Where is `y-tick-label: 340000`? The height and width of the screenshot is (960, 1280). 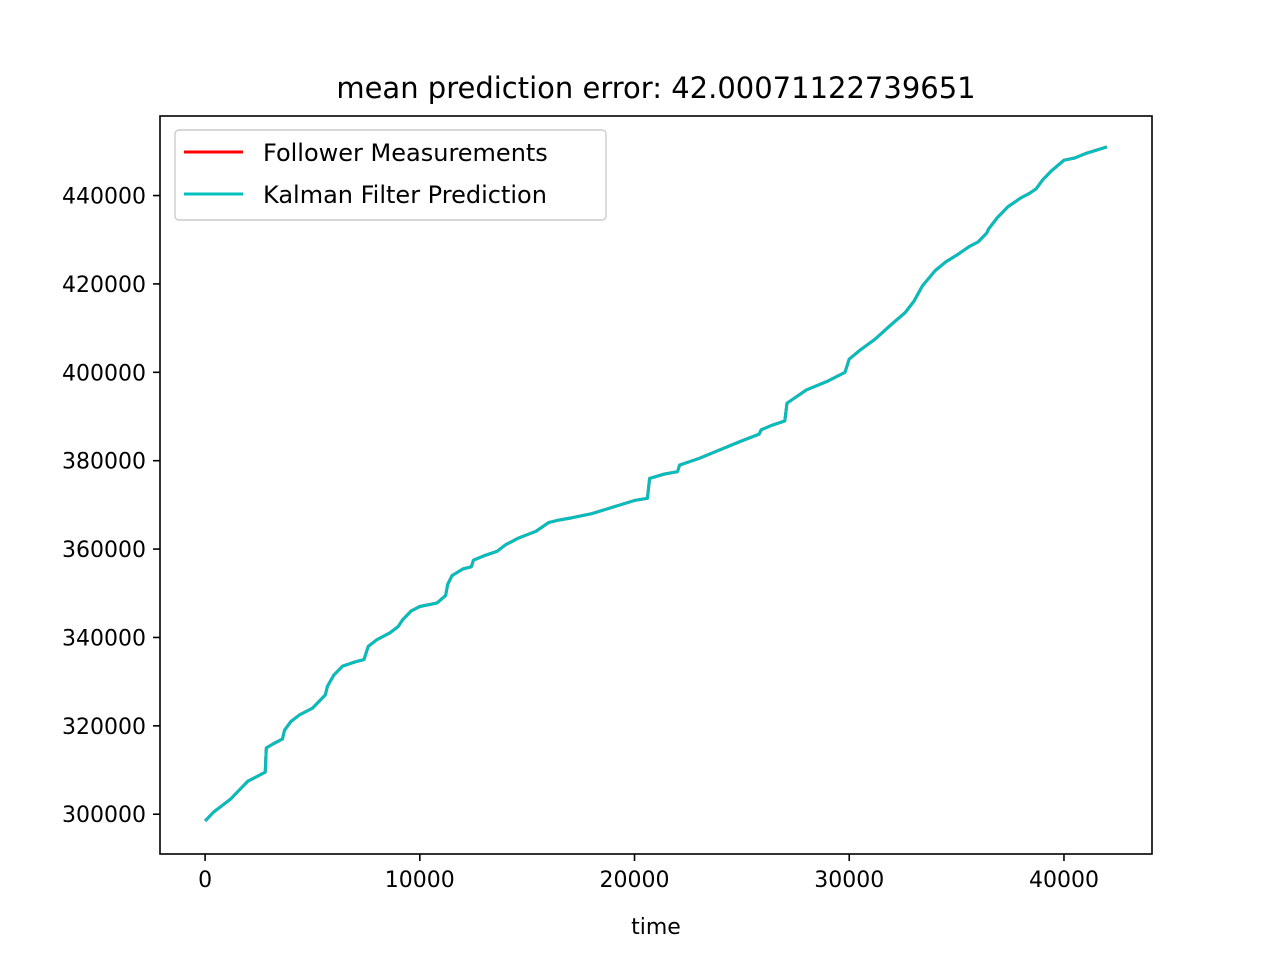
y-tick-label: 340000 is located at coordinates (104, 638).